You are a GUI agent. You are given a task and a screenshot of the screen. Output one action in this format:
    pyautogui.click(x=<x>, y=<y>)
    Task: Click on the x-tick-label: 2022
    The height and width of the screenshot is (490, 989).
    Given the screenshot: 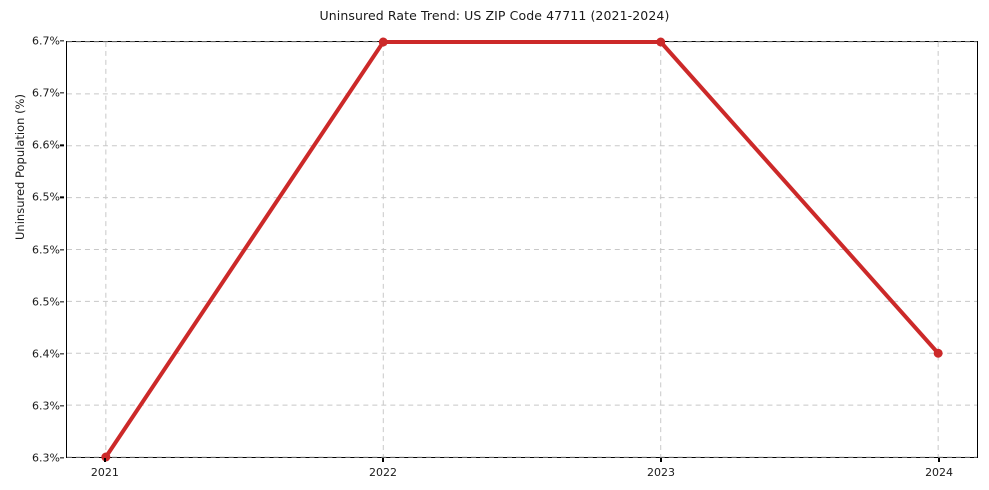 What is the action you would take?
    pyautogui.click(x=382, y=472)
    